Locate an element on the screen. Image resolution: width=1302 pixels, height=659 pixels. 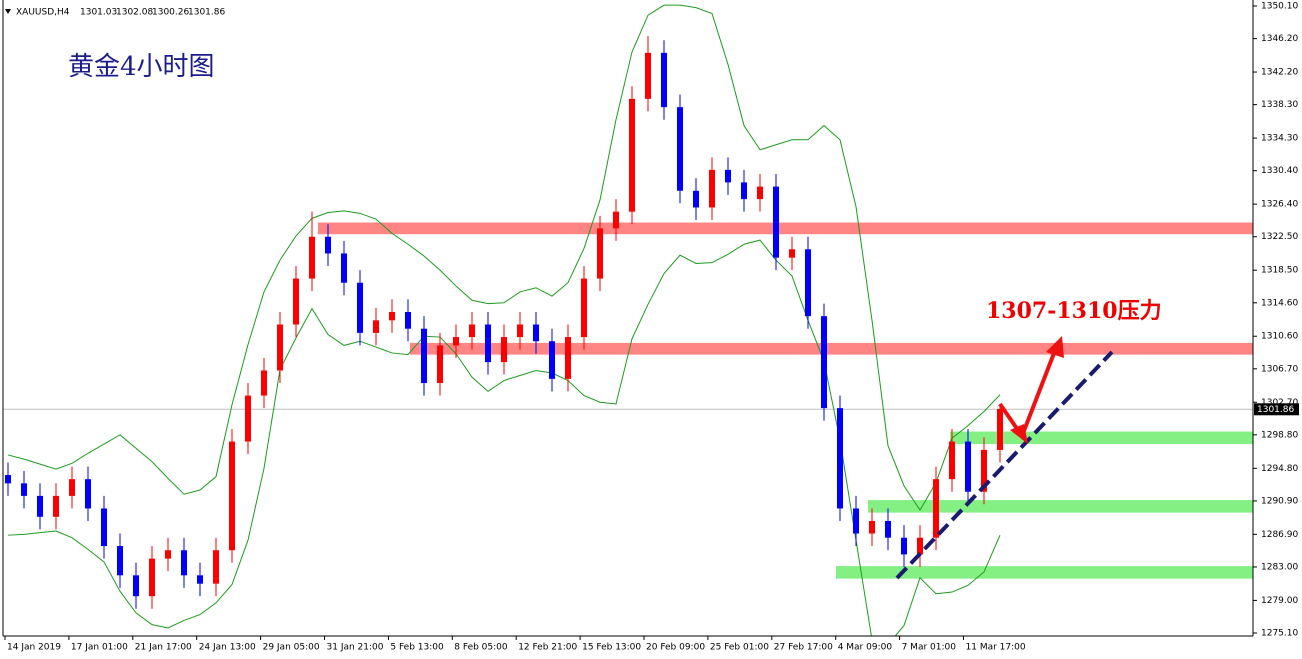
y-tick-label: 1338.30 is located at coordinates (1279, 105).